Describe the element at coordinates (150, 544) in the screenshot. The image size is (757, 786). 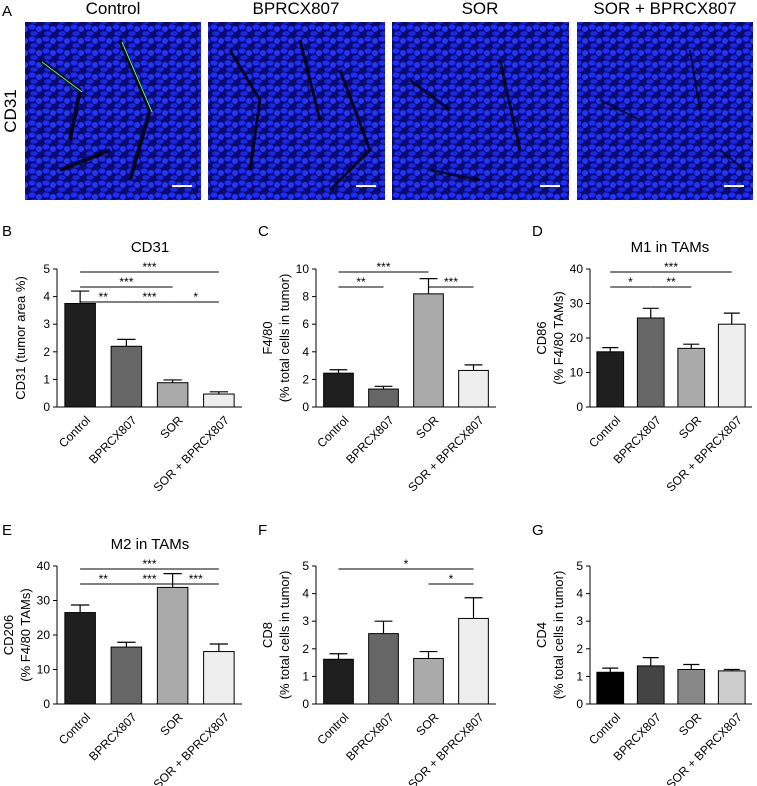
I see `chart-title: M2 in TAMs` at that location.